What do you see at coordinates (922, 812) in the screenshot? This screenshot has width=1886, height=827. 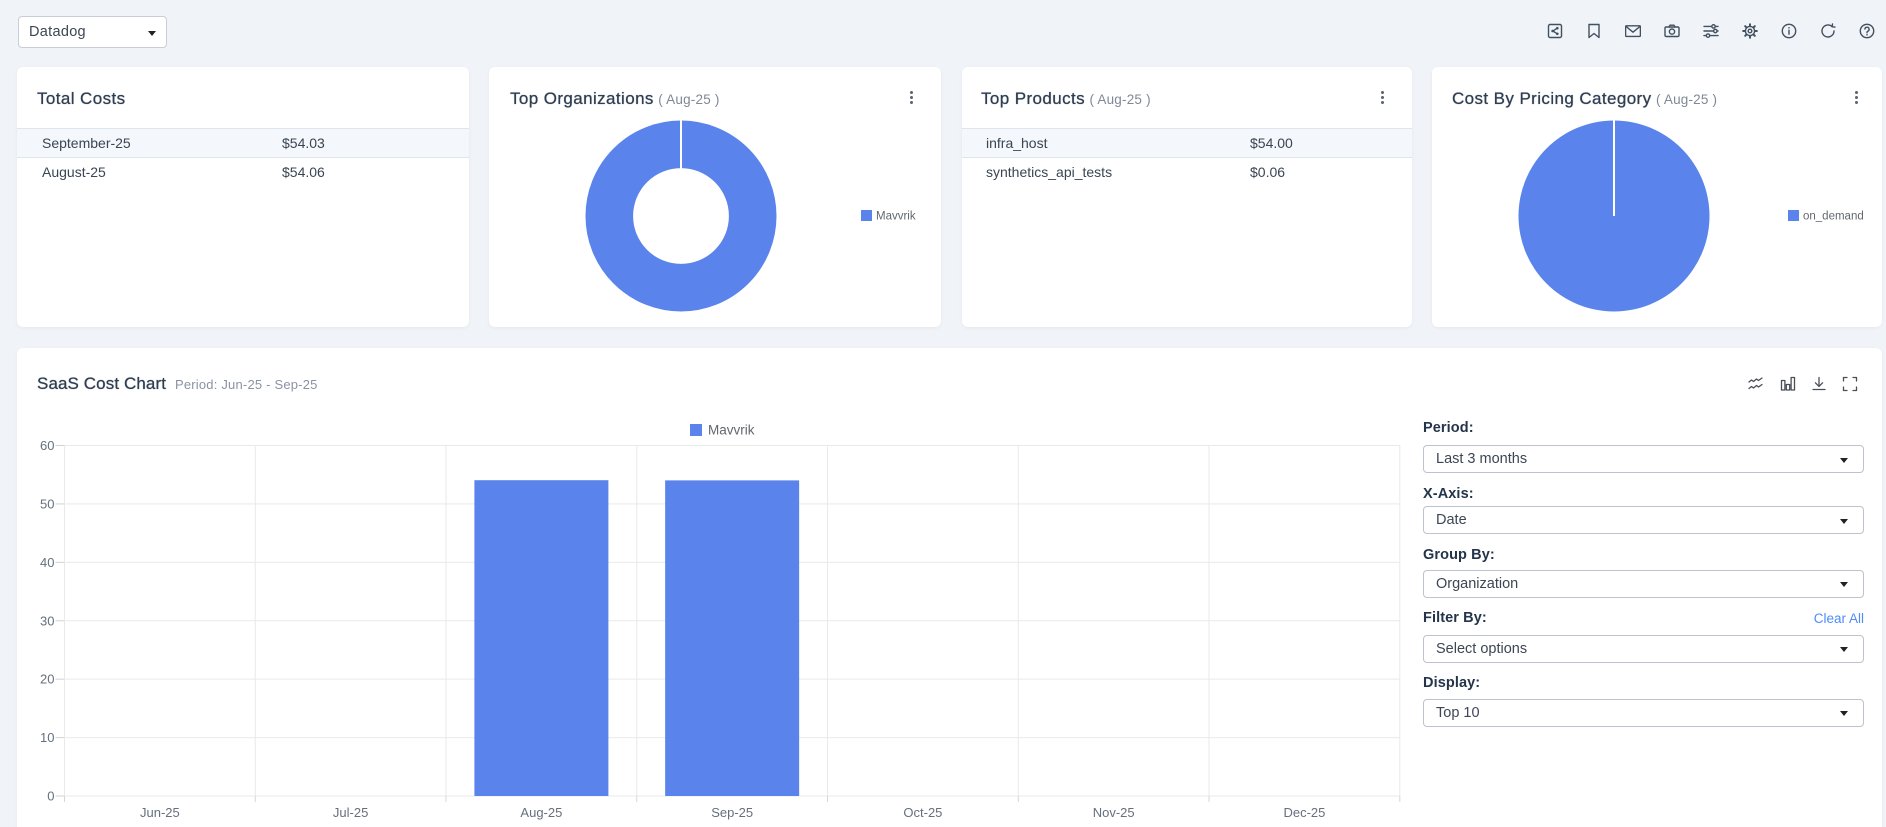 I see `svg-text: Oct-25` at bounding box center [922, 812].